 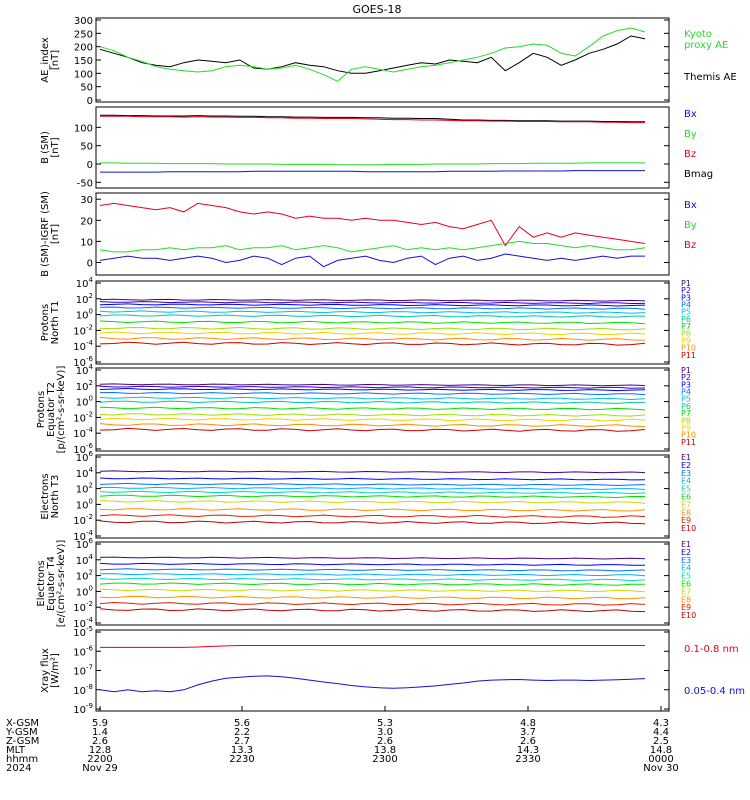 I want to click on legend-label: E6, so click(x=686, y=584).